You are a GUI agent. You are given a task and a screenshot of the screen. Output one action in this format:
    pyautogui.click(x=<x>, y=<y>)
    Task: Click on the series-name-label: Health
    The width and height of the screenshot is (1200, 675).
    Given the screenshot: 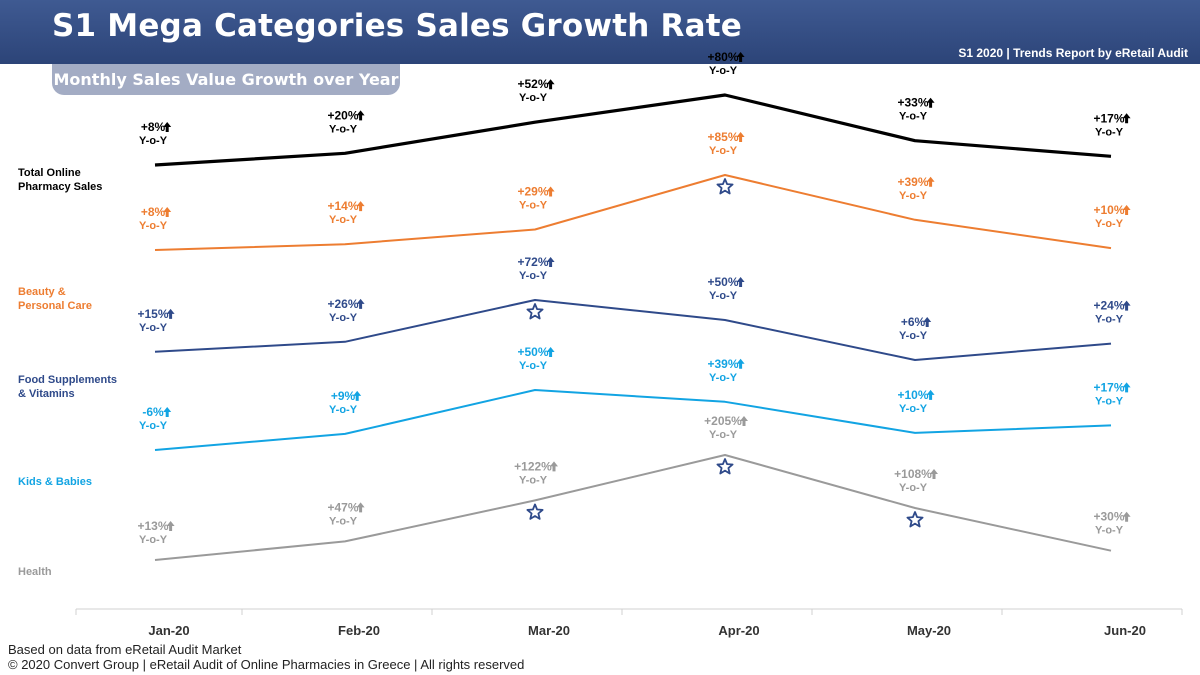 What is the action you would take?
    pyautogui.click(x=35, y=572)
    